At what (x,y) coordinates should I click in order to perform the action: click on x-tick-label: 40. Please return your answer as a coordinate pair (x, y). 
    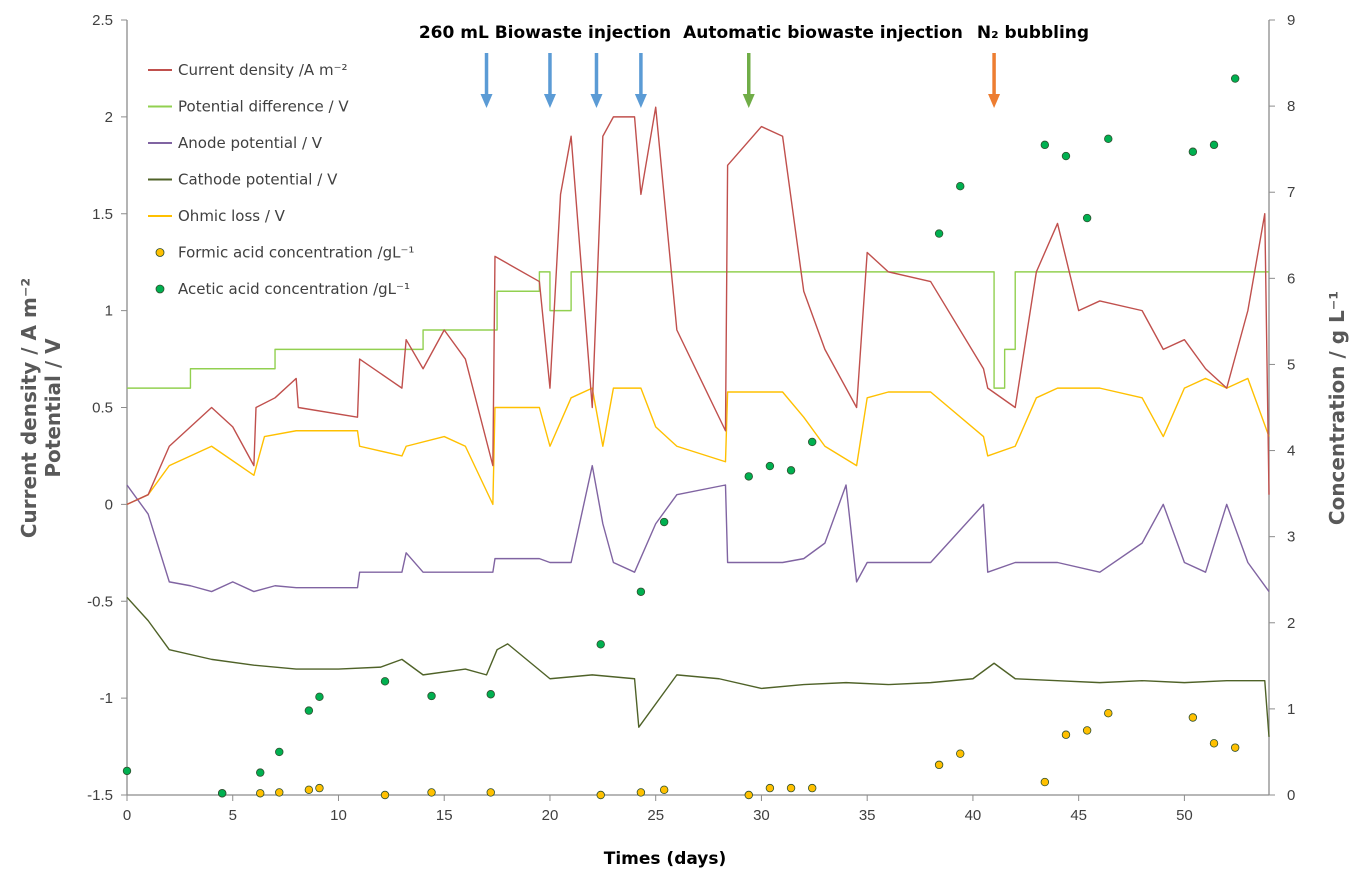
    Looking at the image, I should click on (973, 815).